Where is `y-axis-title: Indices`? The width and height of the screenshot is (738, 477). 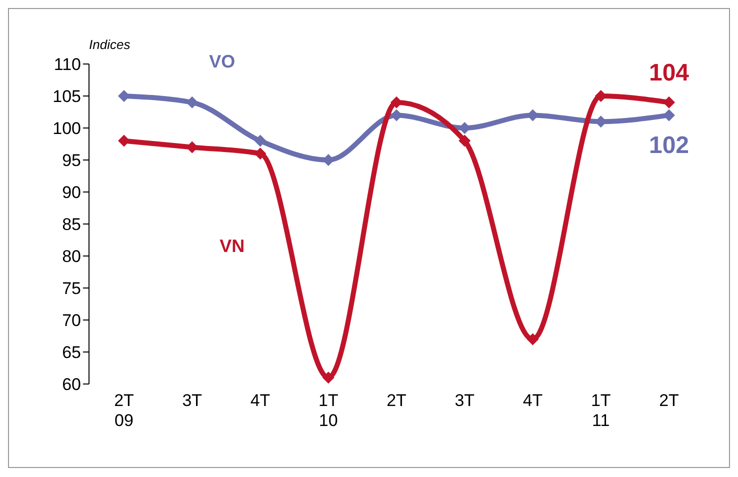
y-axis-title: Indices is located at coordinates (109, 44).